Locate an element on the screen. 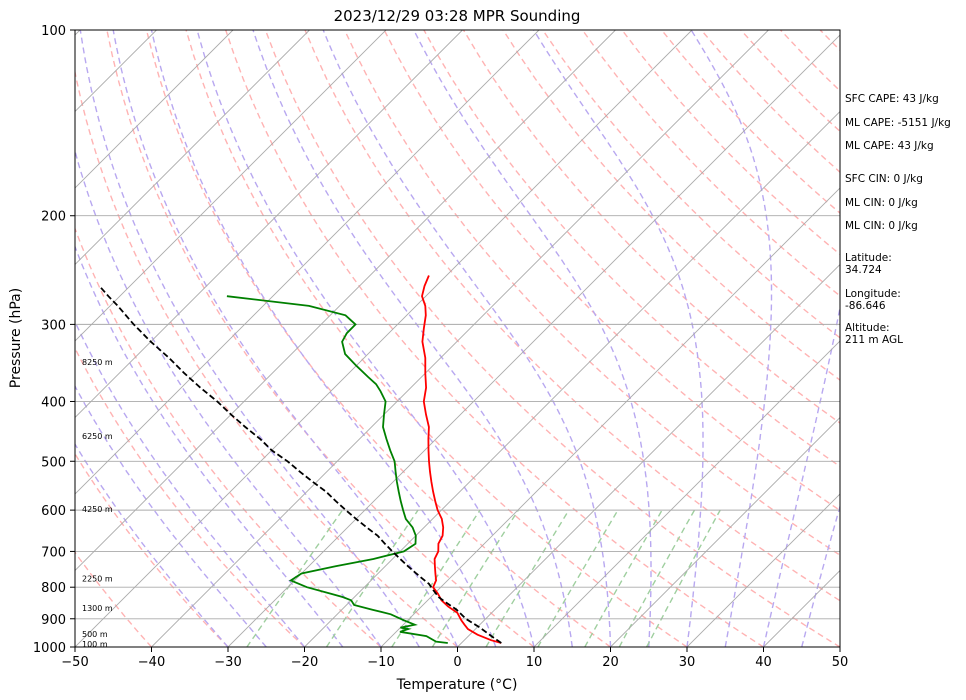 The width and height of the screenshot is (966, 700). y-tick-label: 800 is located at coordinates (53, 588).